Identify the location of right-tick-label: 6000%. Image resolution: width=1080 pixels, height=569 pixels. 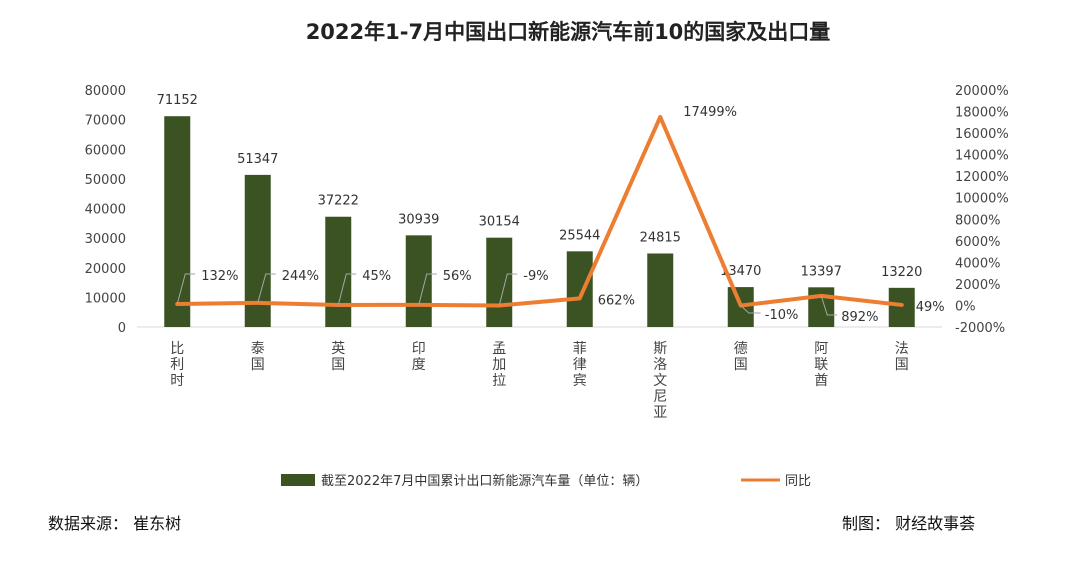
(977, 242).